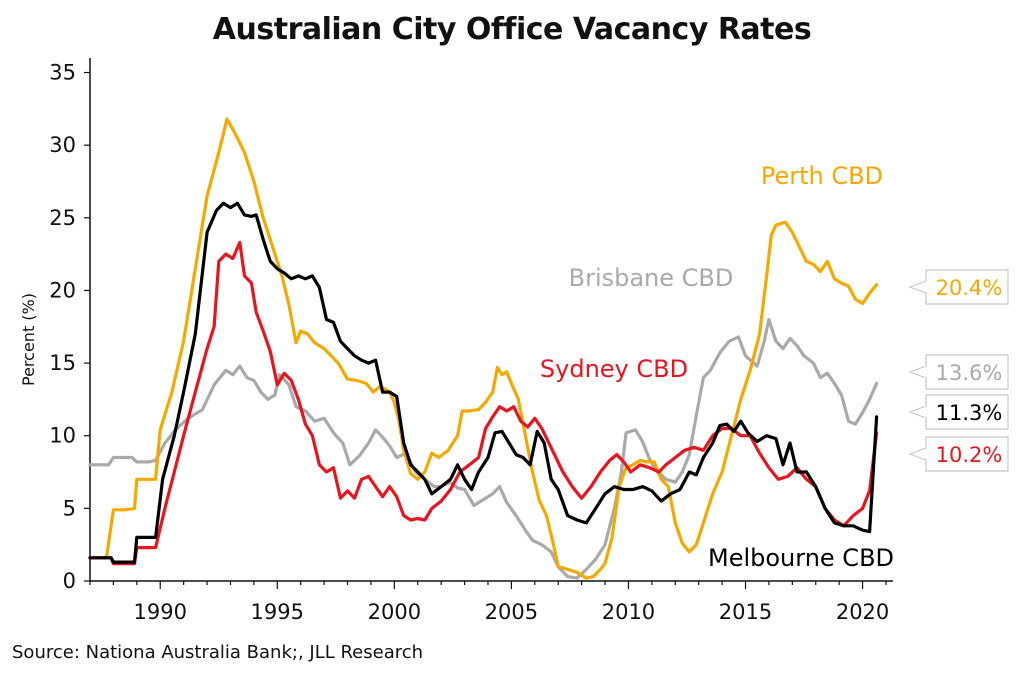  What do you see at coordinates (69, 508) in the screenshot?
I see `y-tick-label: 5` at bounding box center [69, 508].